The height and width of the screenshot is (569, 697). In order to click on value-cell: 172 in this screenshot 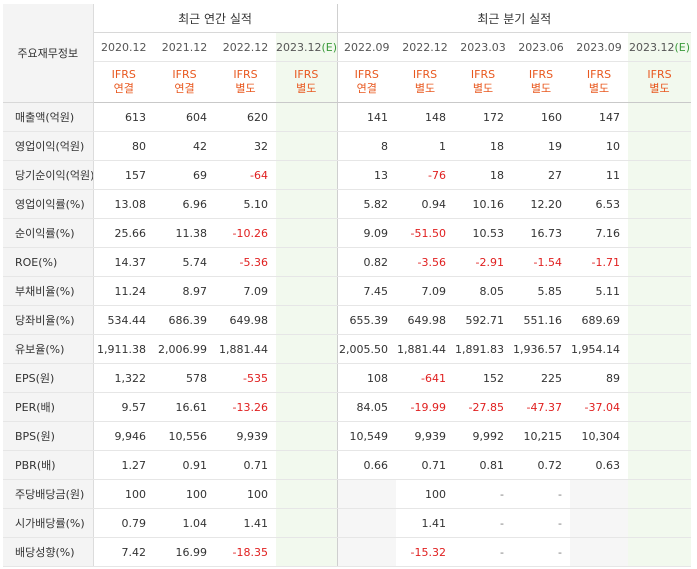, I will do `click(483, 117)`.